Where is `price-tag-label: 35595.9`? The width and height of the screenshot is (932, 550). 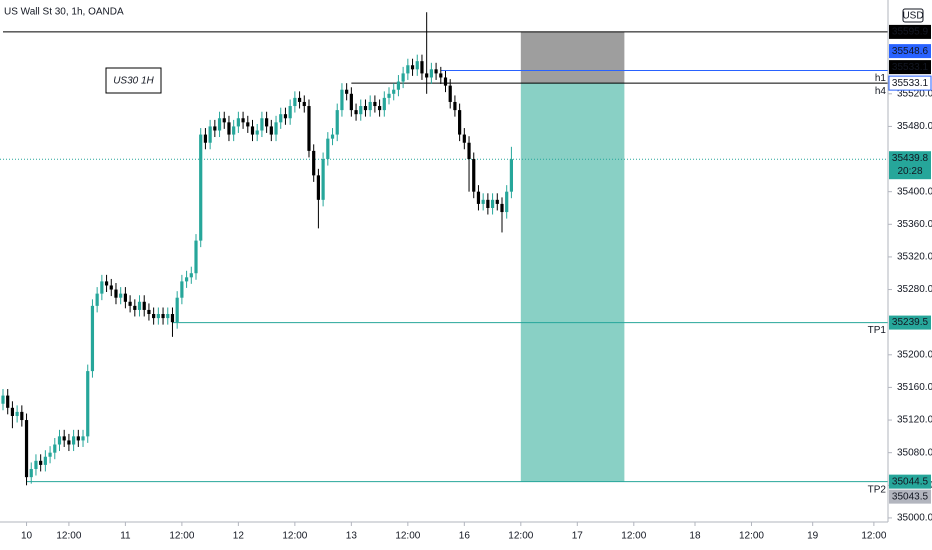
price-tag-label: 35595.9 is located at coordinates (910, 32).